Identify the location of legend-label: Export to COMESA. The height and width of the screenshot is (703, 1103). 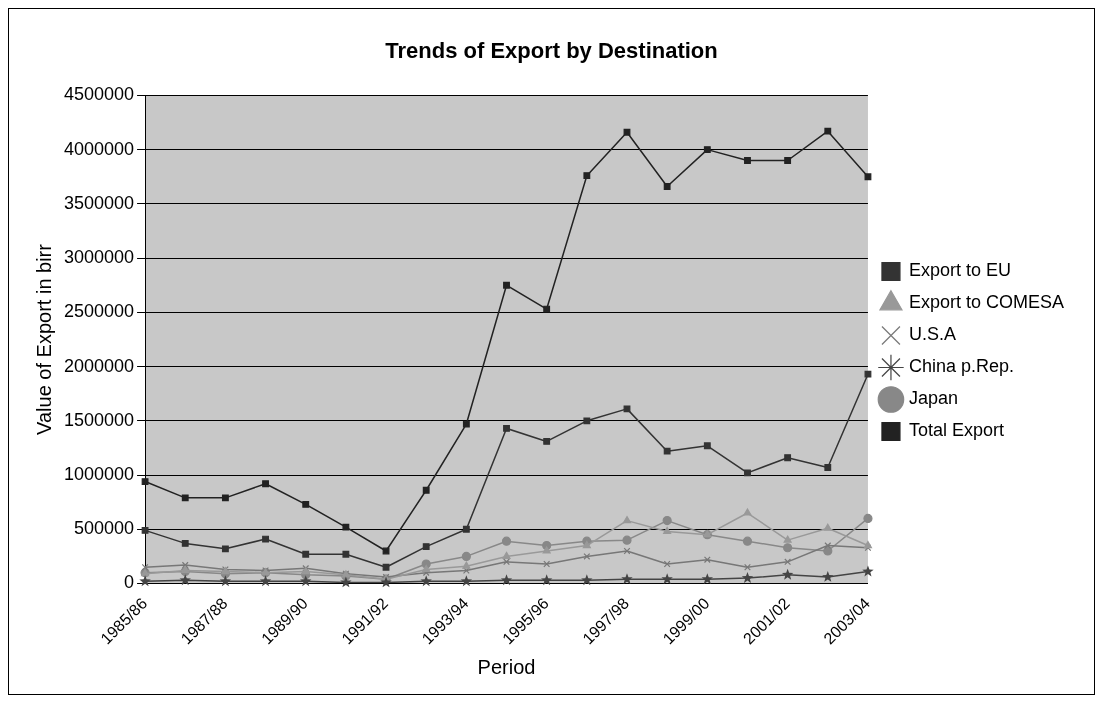
(986, 302).